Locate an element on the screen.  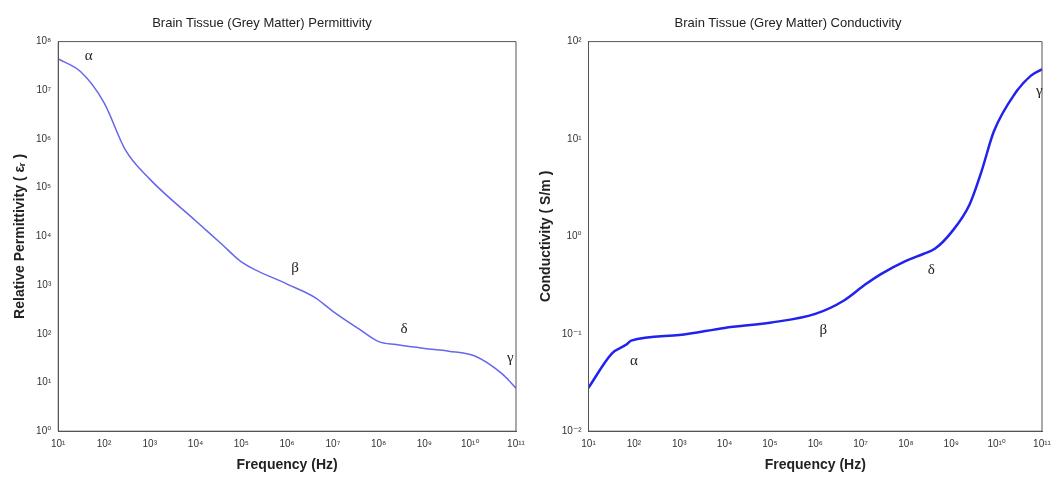
y-tick-label: 10⁻² is located at coordinates (572, 430).